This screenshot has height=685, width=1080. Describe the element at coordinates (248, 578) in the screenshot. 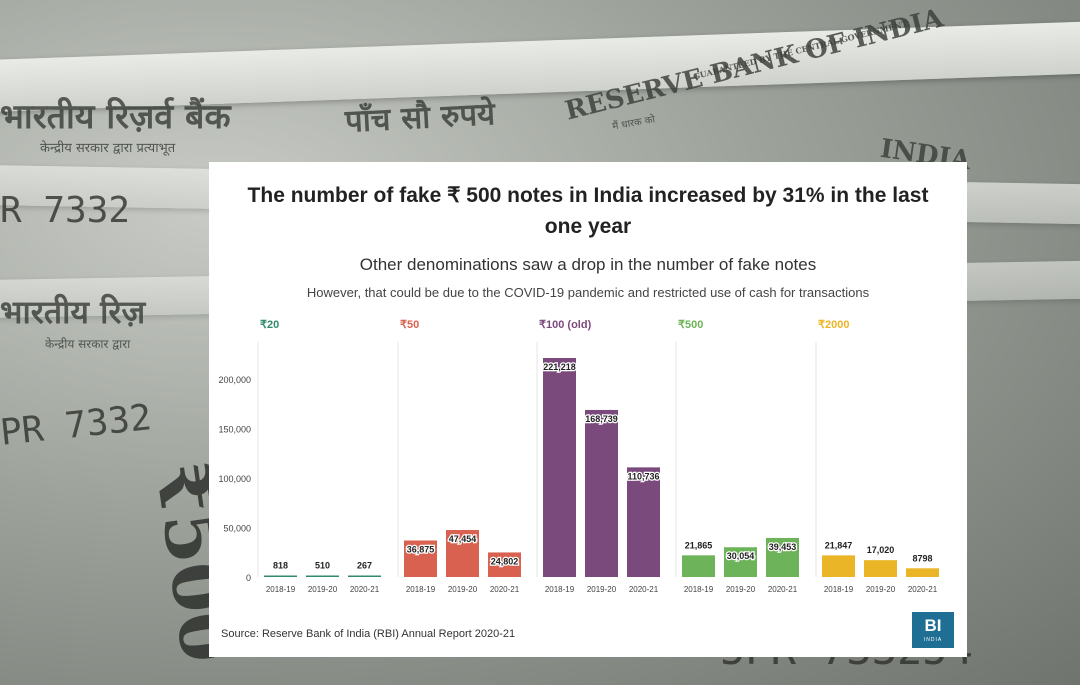

I see `y-tick-label: 0` at that location.